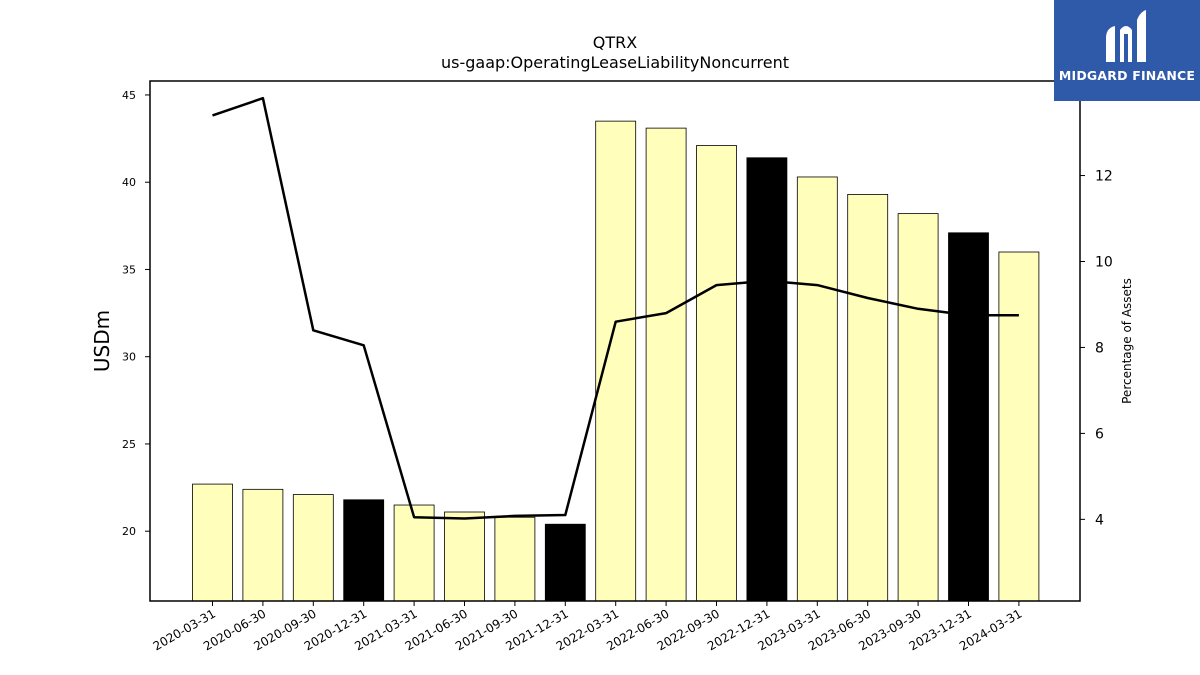 This screenshot has height=675, width=1200. I want to click on y-tick-label: 40, so click(129, 182).